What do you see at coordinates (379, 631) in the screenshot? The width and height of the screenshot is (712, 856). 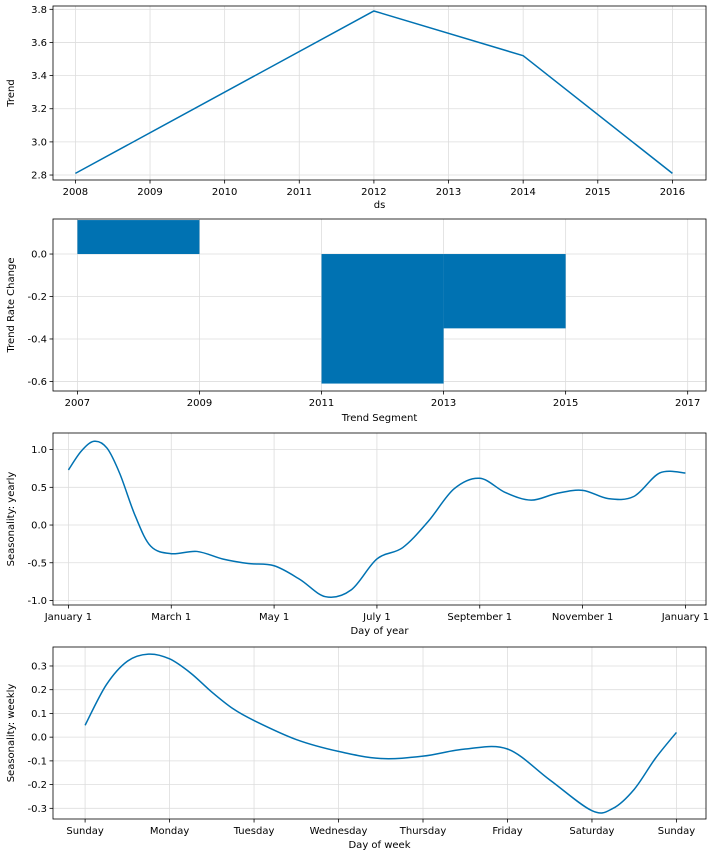 I see `x-axis-label: Day of year` at bounding box center [379, 631].